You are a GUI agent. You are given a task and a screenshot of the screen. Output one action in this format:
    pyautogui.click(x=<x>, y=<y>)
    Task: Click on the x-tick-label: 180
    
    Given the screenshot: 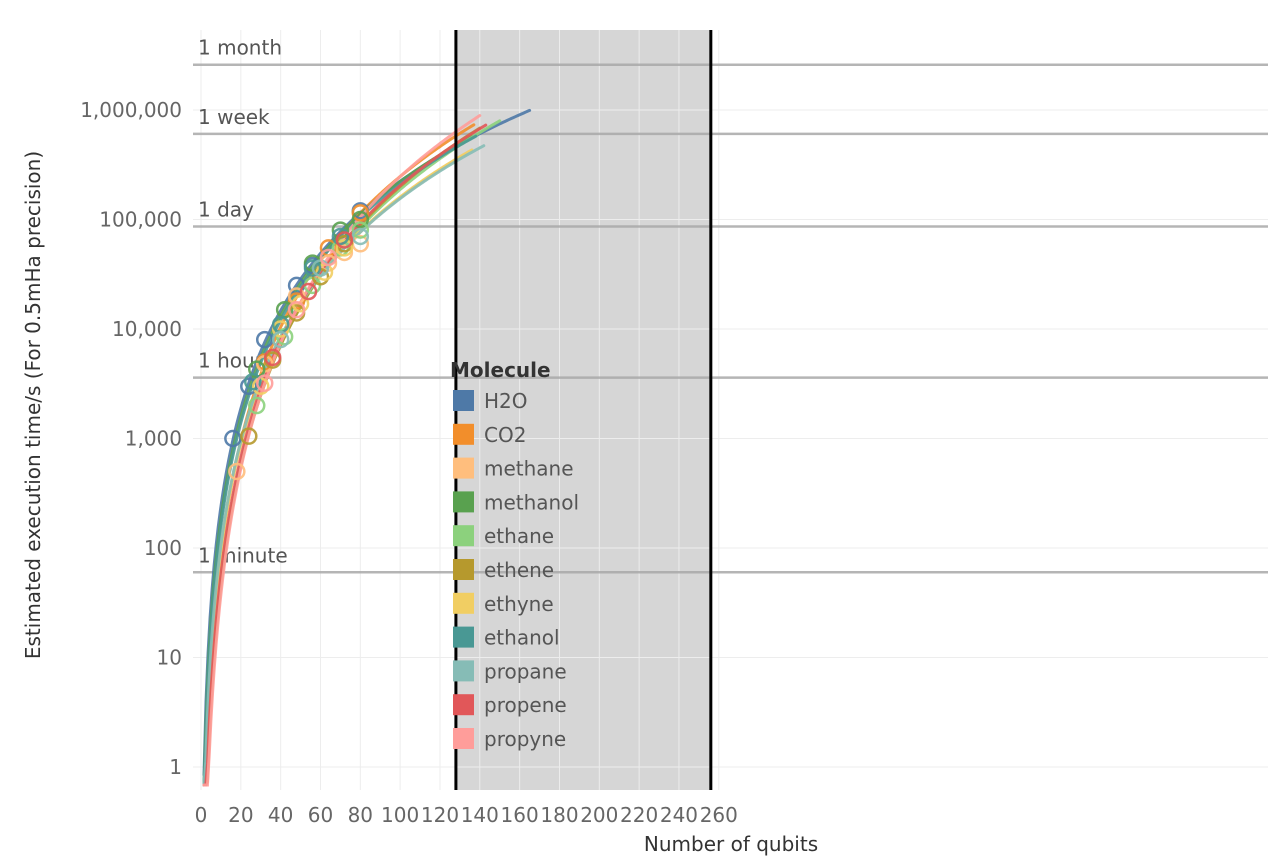 What is the action you would take?
    pyautogui.click(x=559, y=815)
    